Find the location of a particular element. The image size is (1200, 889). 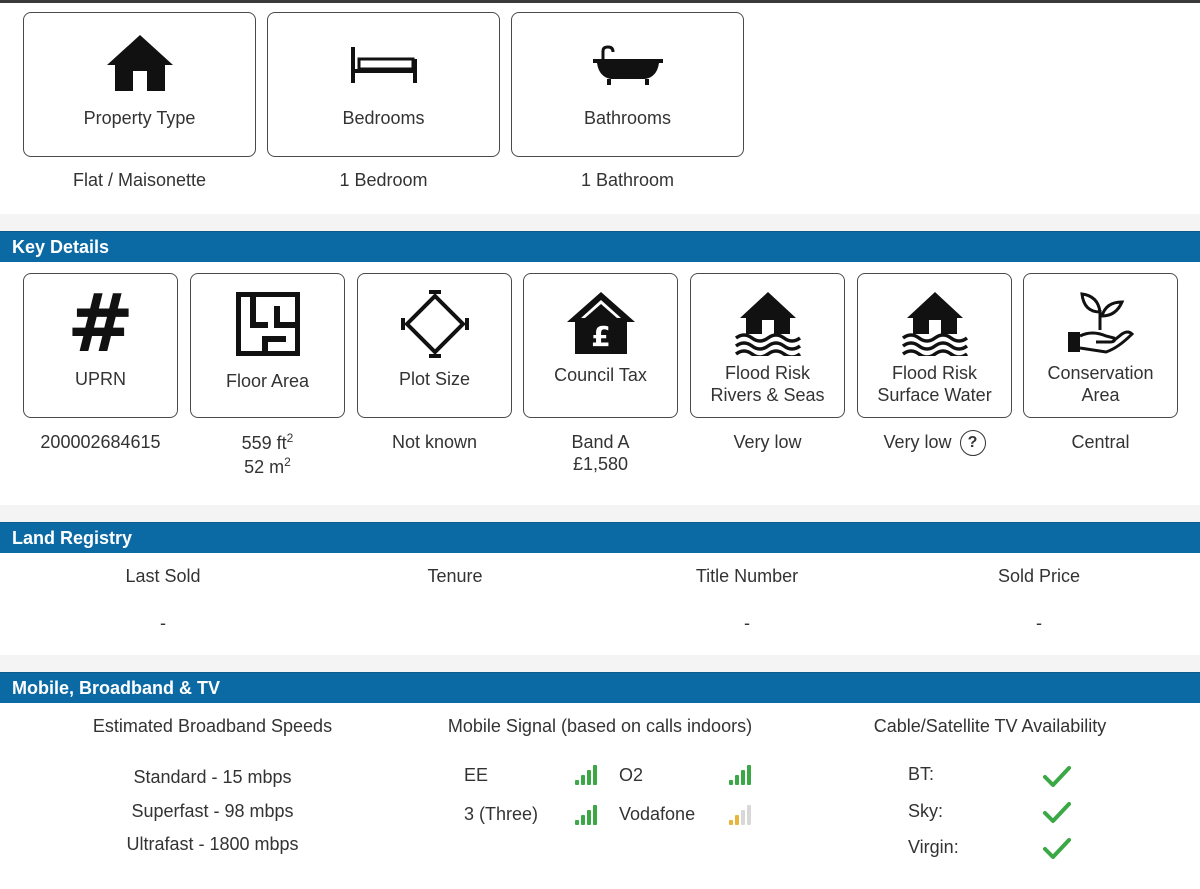

broadband-speed-standard: Standard - 15 mbps is located at coordinates (212, 777).